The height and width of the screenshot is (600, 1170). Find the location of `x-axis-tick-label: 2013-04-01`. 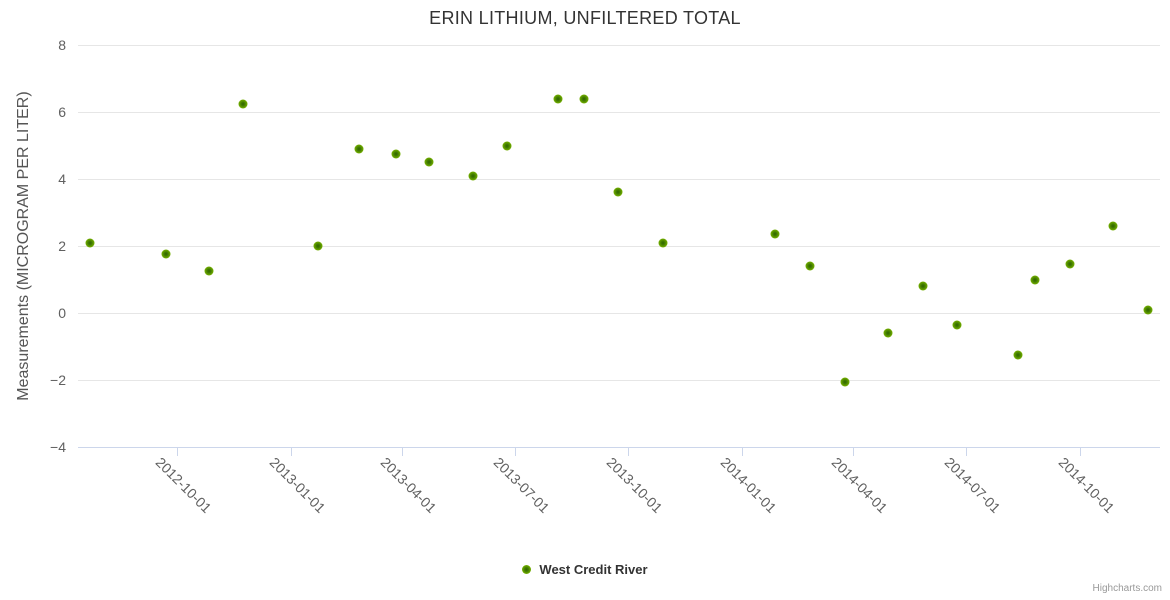

x-axis-tick-label: 2013-04-01 is located at coordinates (408, 485).